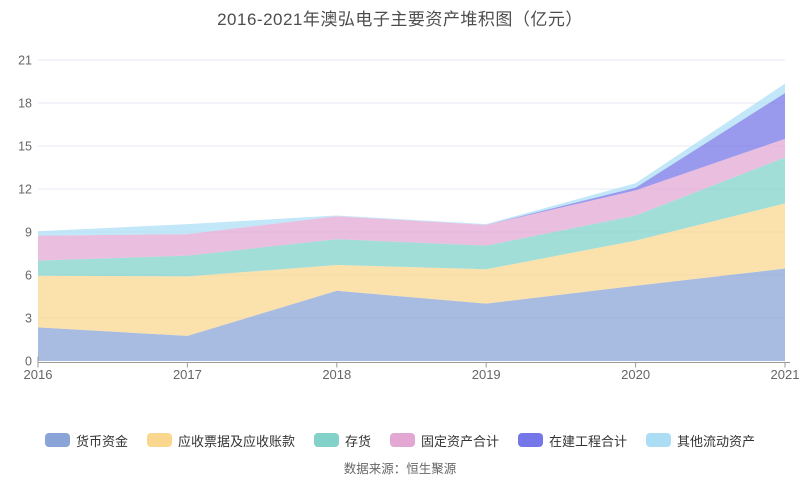 This screenshot has width=800, height=501. I want to click on legend-label: 固定资产合计, so click(460, 441).